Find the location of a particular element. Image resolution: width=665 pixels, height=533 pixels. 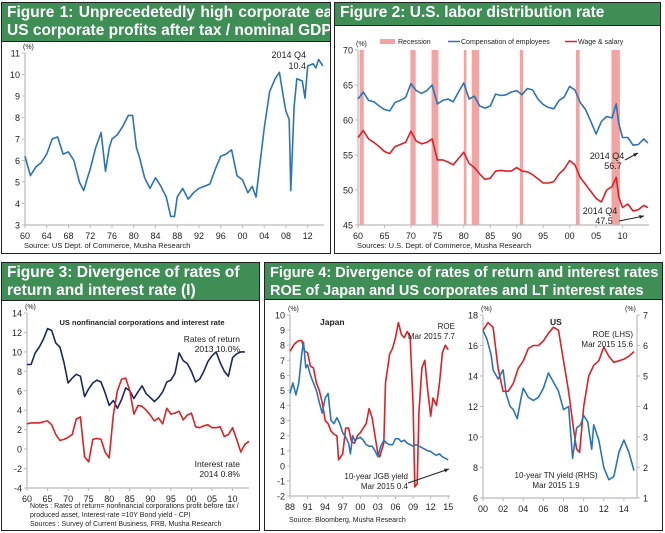

x-tick-label: 80 is located at coordinates (109, 499).